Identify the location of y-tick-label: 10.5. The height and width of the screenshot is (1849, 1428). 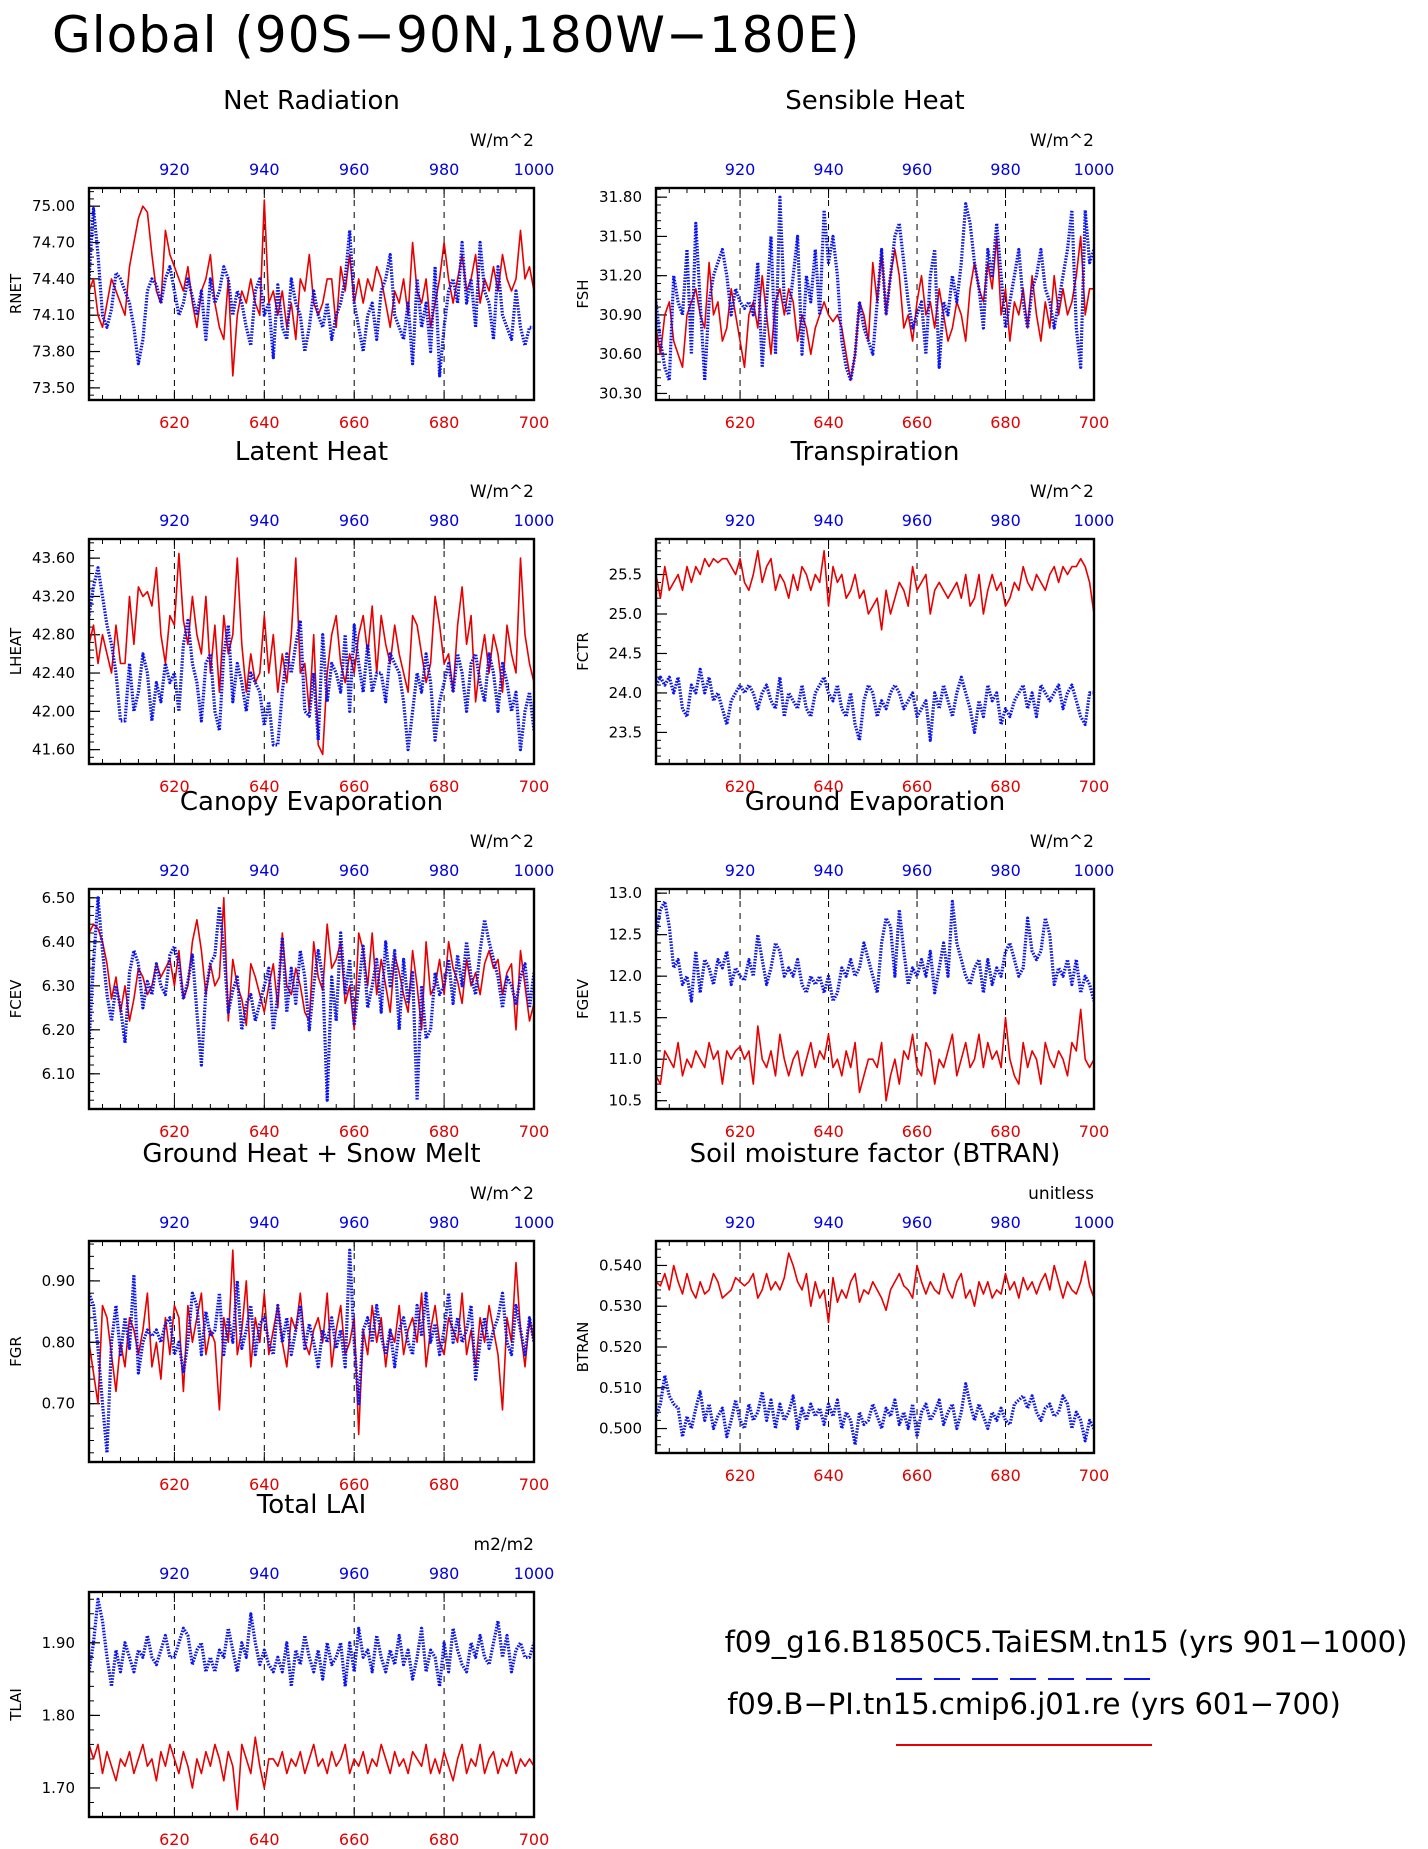
(625, 1101).